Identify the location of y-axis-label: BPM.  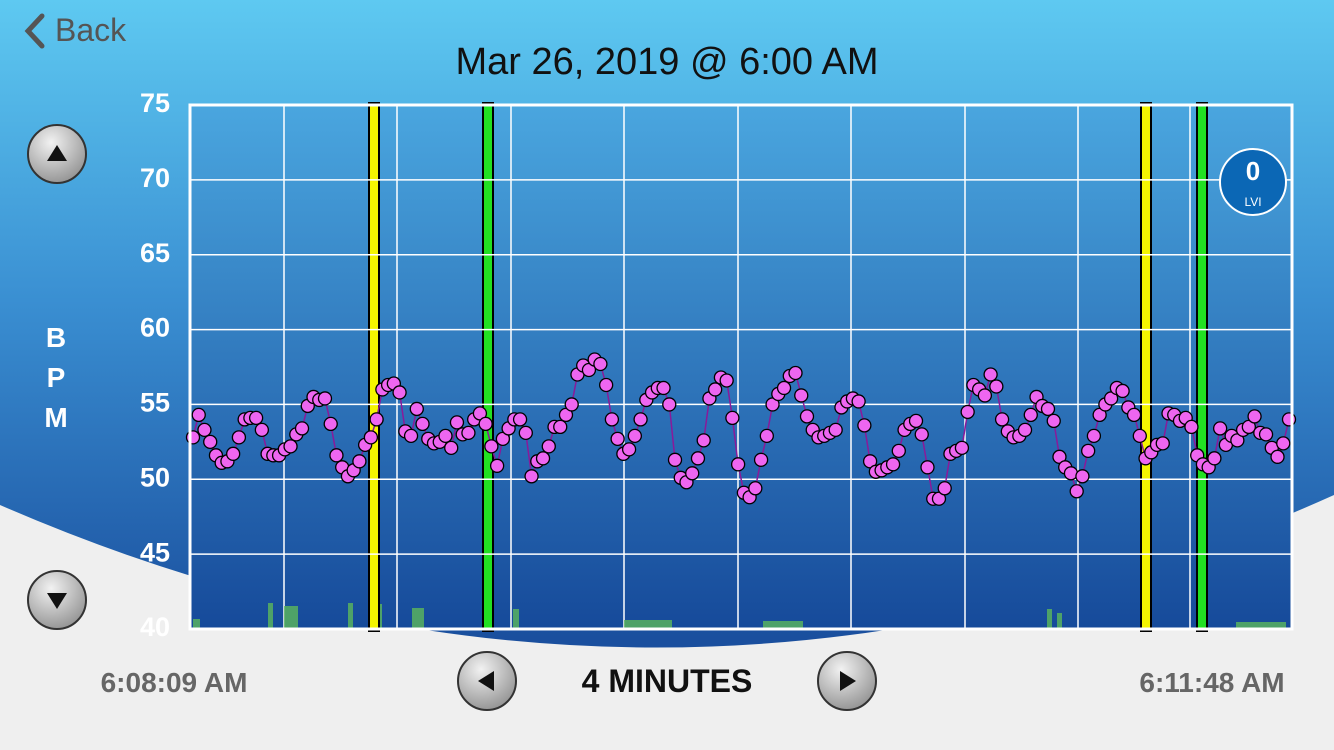
(56, 377).